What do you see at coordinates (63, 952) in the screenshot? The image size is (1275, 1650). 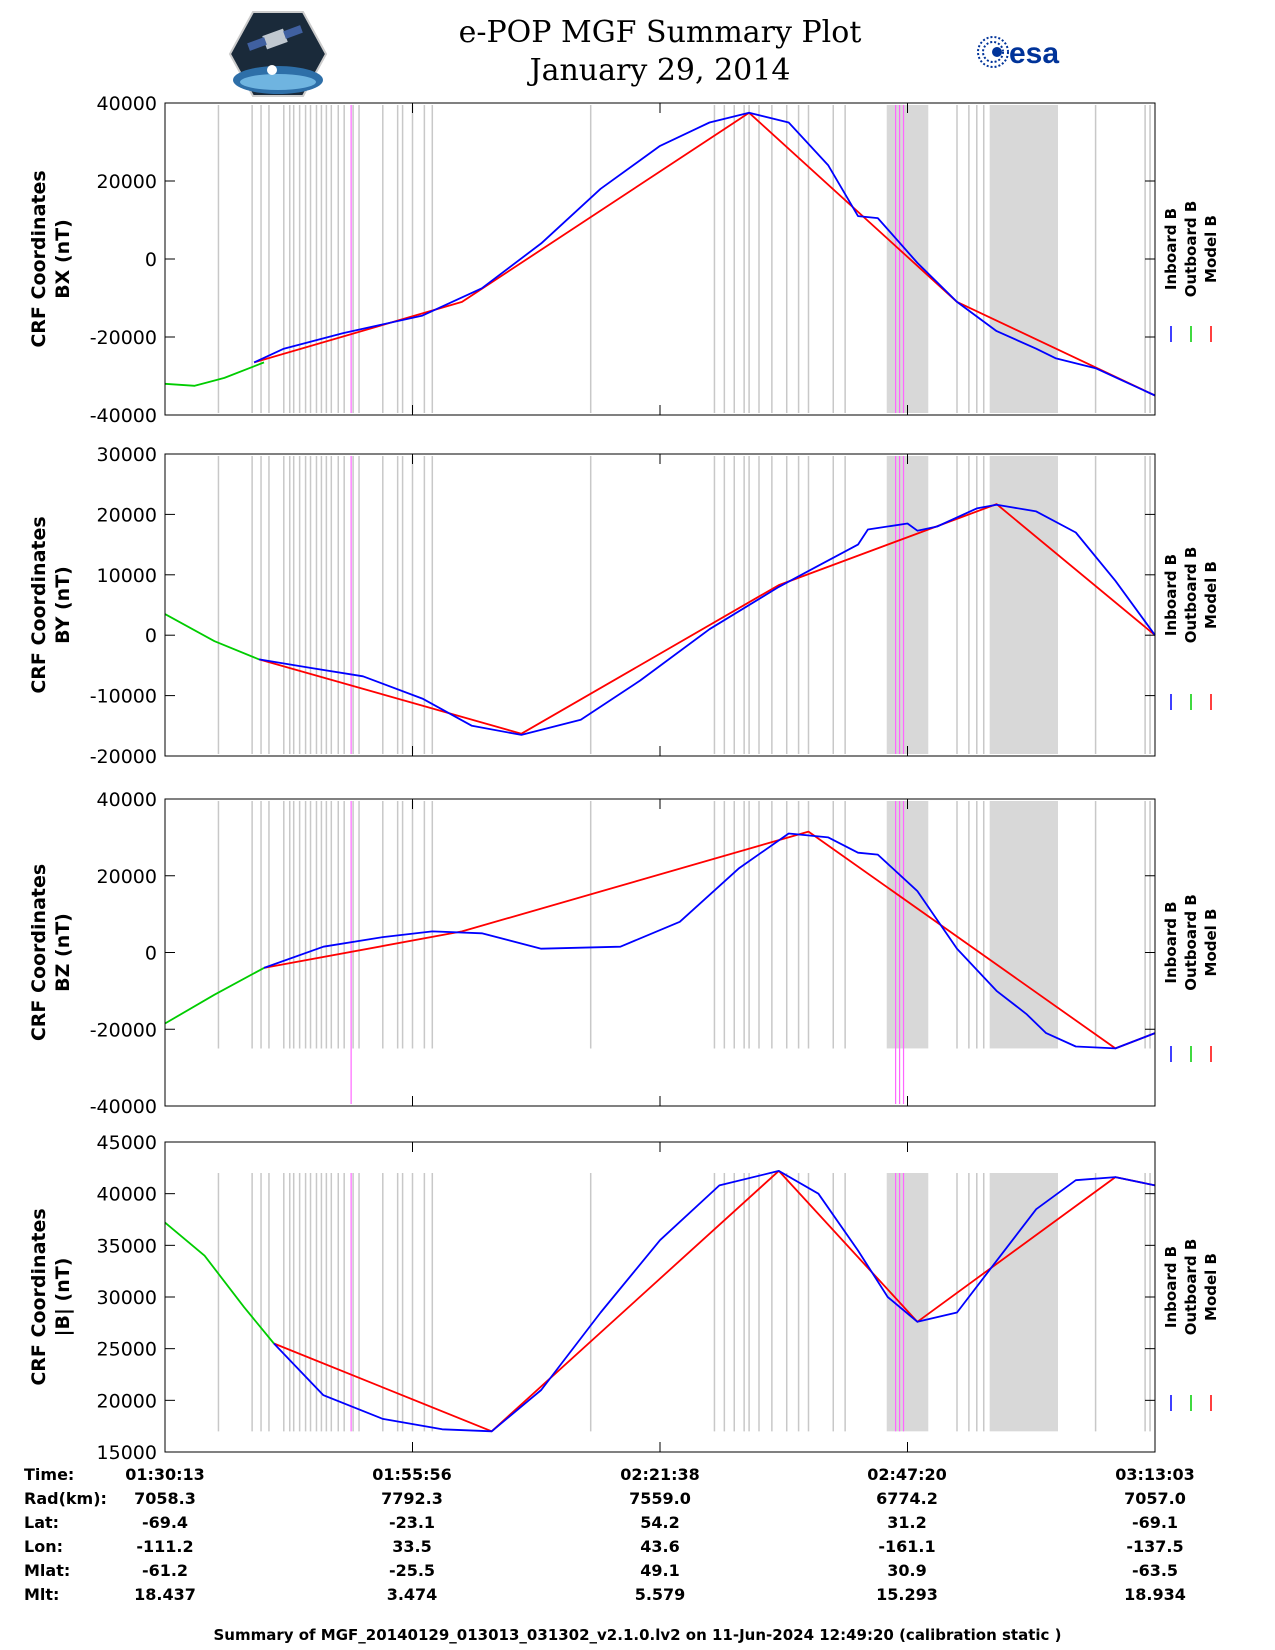 I see `y-axis-label-line2: BZ (nT)` at bounding box center [63, 952].